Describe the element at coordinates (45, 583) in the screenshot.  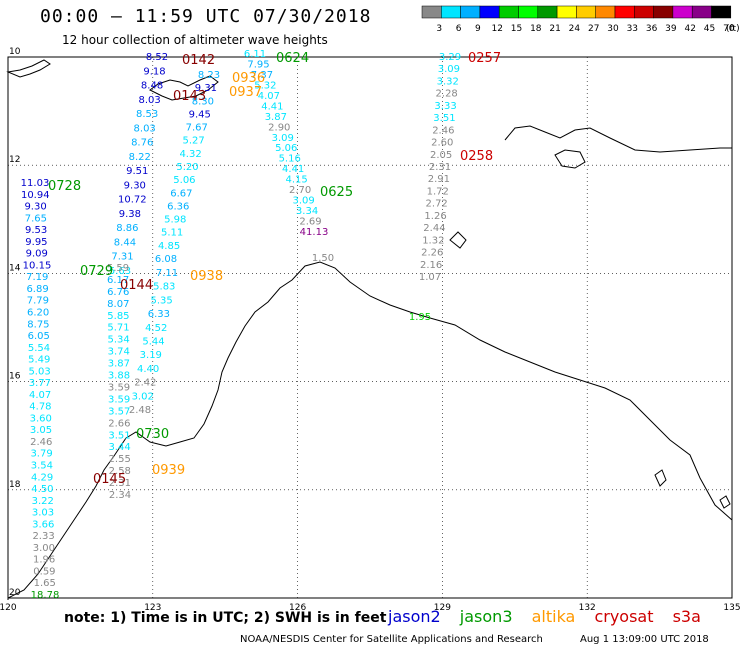
I see `wave-height-value: 1.65` at that location.